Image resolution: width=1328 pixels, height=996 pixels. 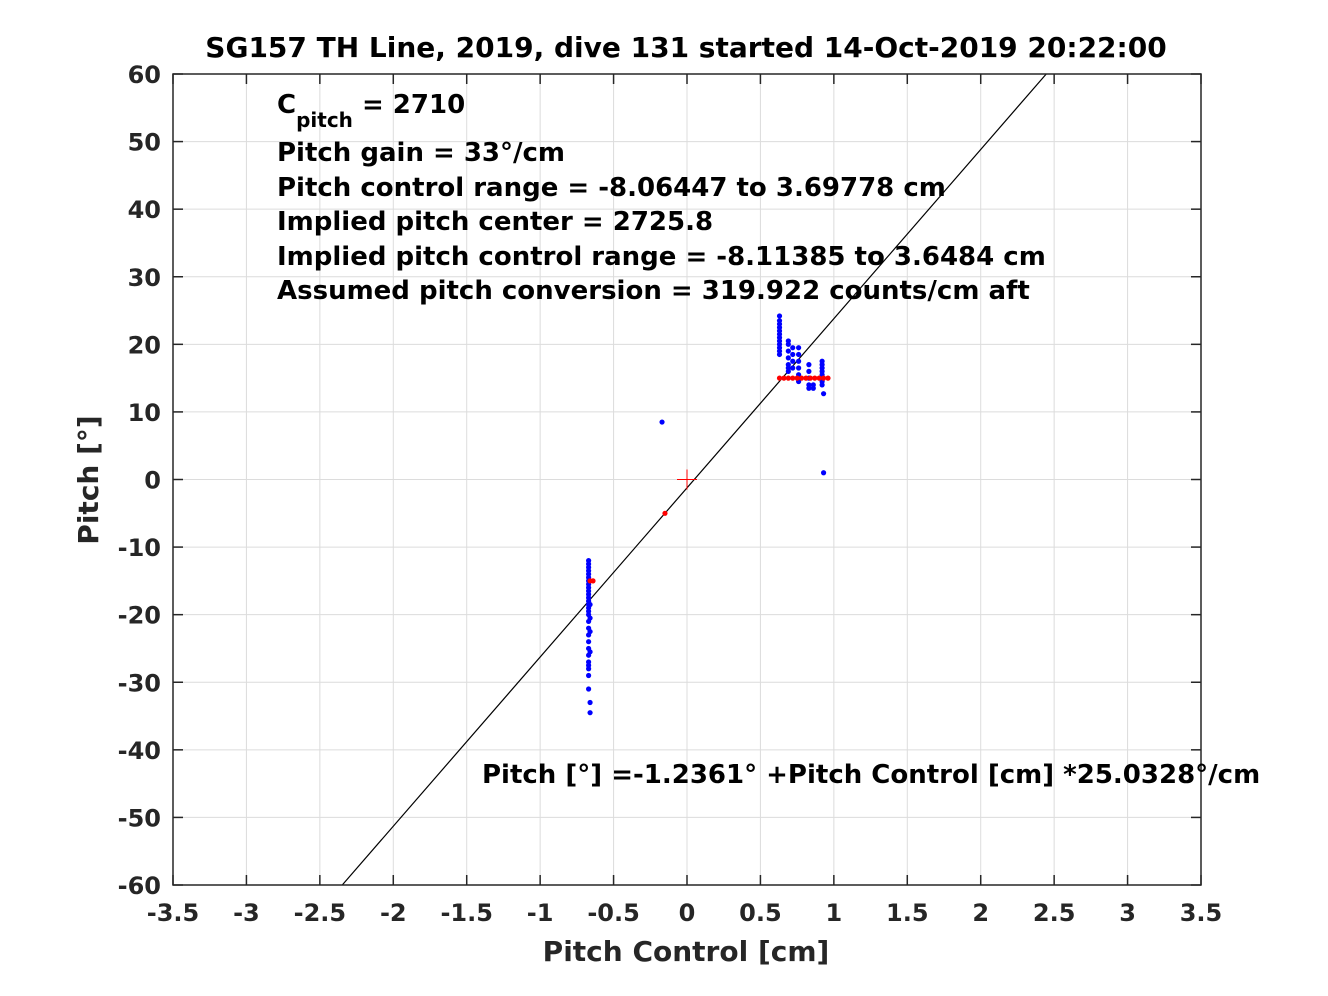 What do you see at coordinates (144, 345) in the screenshot?
I see `y-tick-label: 20` at bounding box center [144, 345].